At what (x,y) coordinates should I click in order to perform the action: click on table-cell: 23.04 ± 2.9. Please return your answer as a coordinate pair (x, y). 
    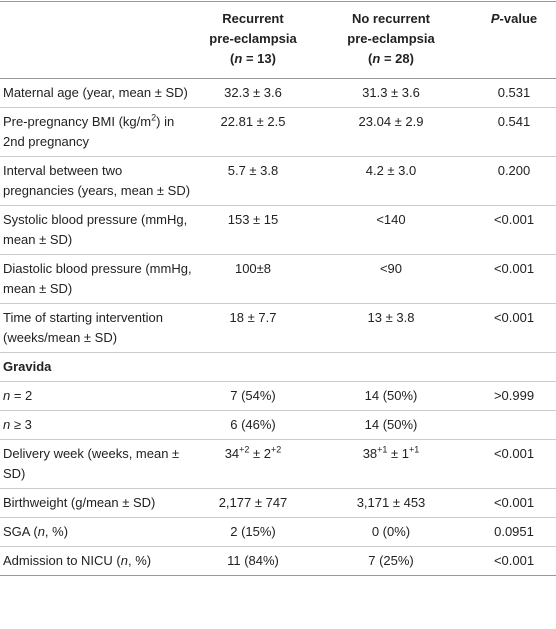
    Looking at the image, I should click on (391, 132).